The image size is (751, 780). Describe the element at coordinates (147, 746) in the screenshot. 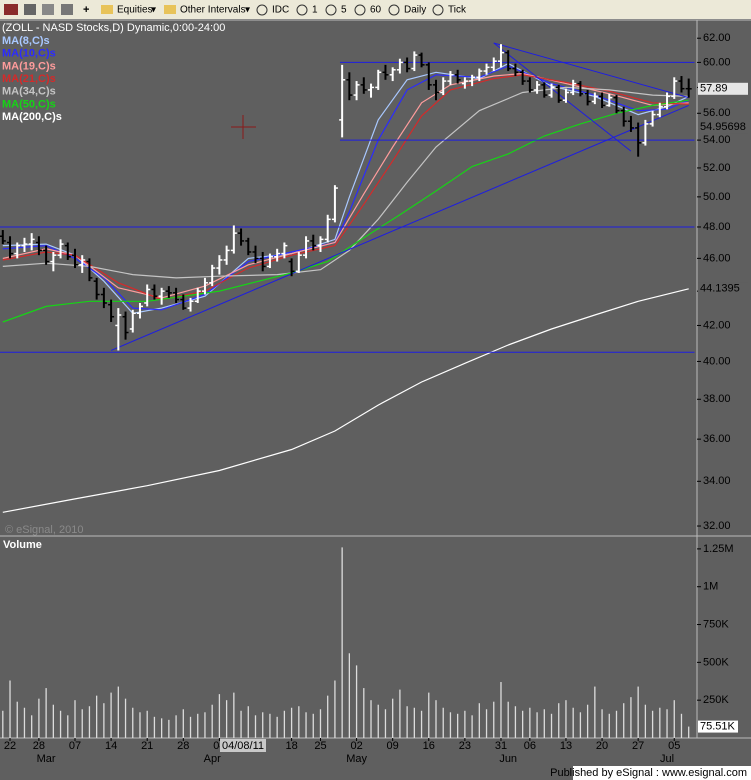

I see `x-tick-label: 21` at that location.